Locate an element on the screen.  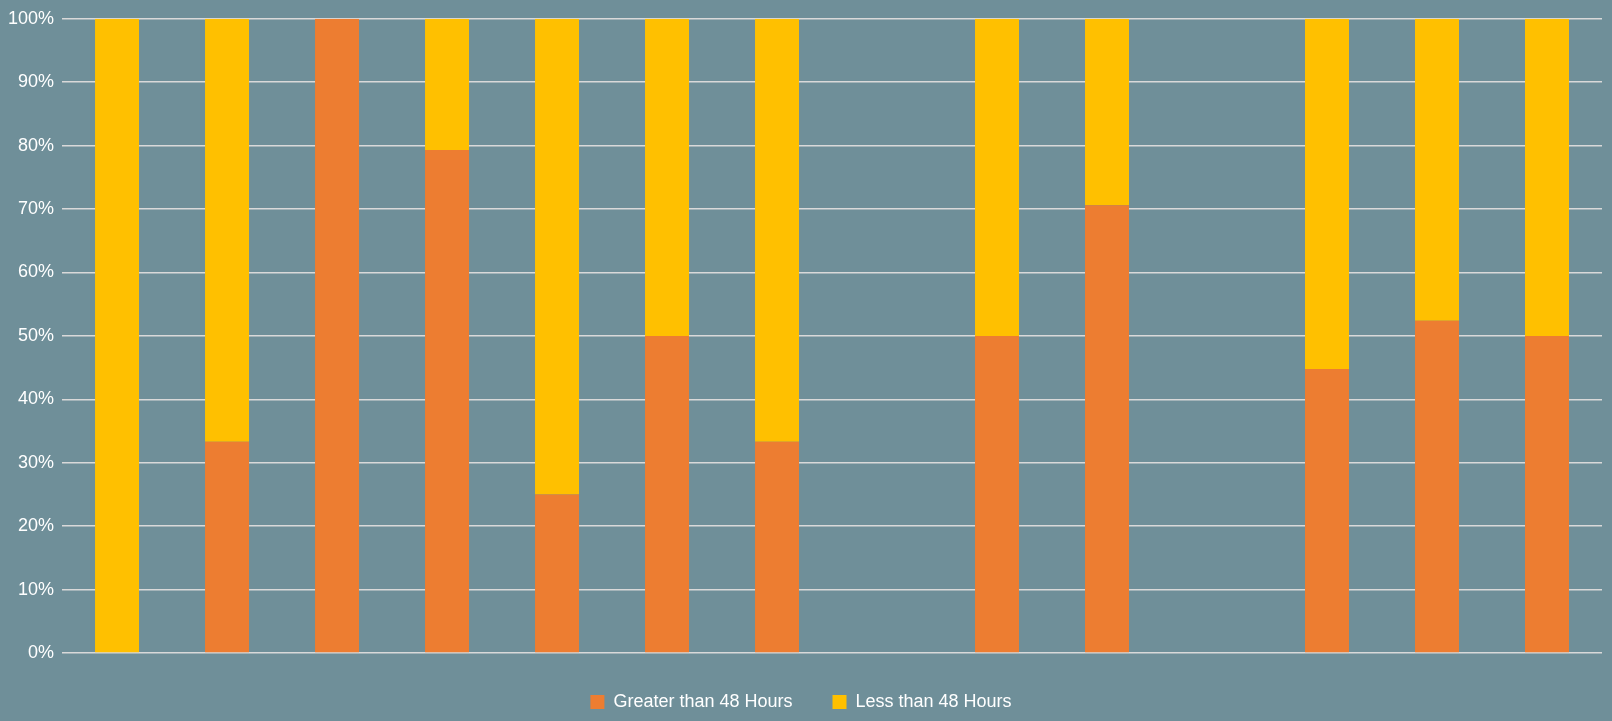
y-tick-label: 90% is located at coordinates (36, 81).